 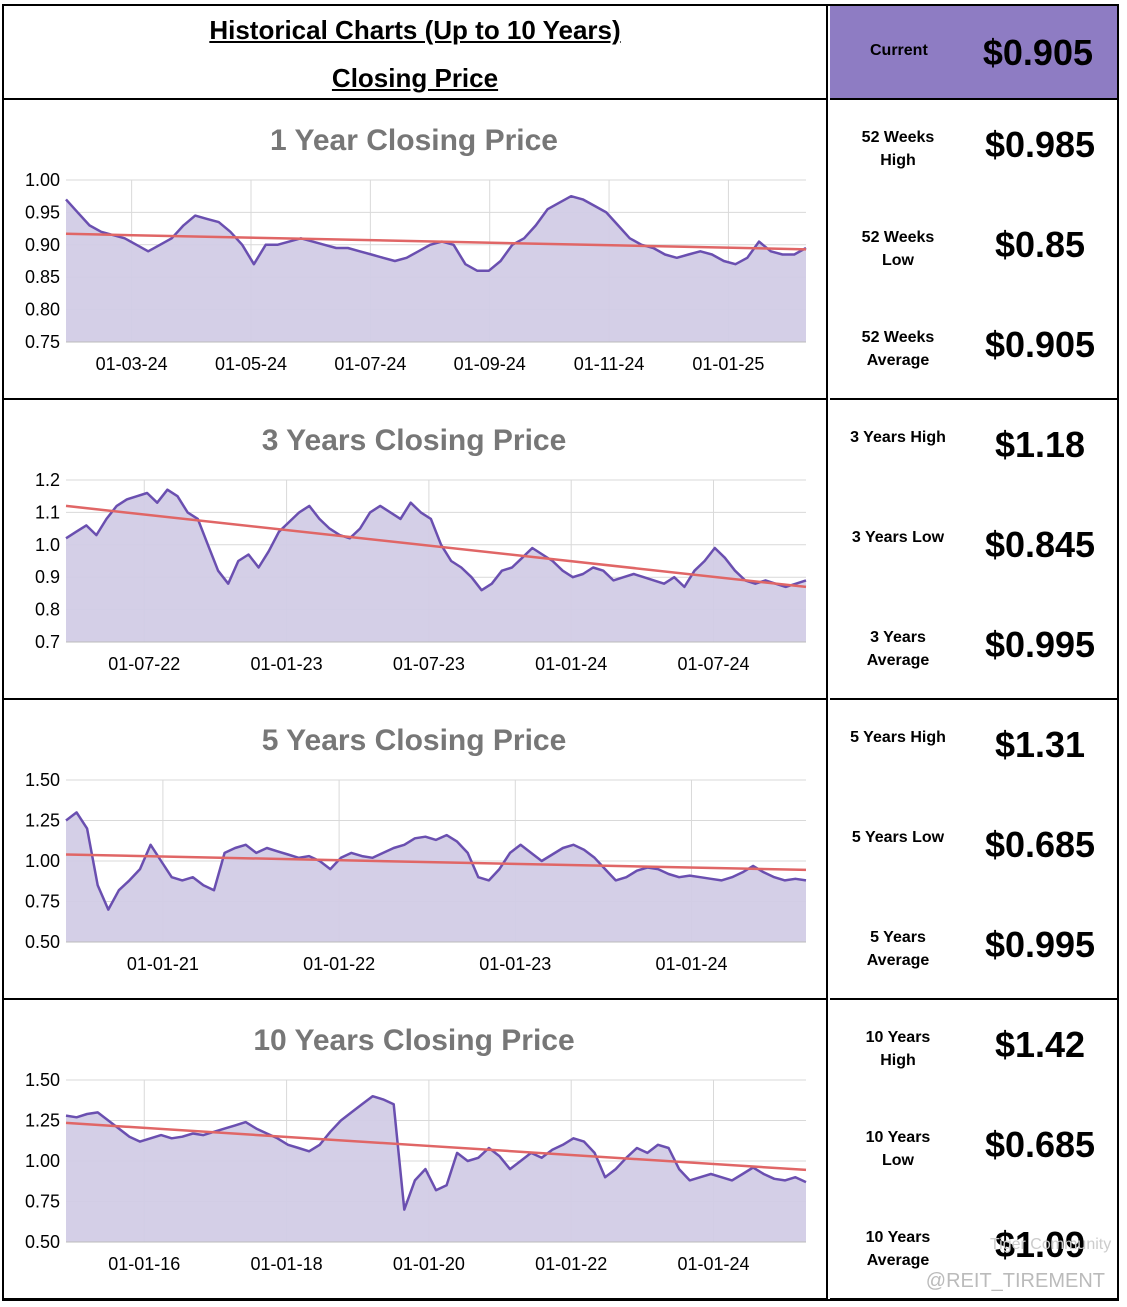 What do you see at coordinates (1040, 344) in the screenshot?
I see `stat-value: $0.905` at bounding box center [1040, 344].